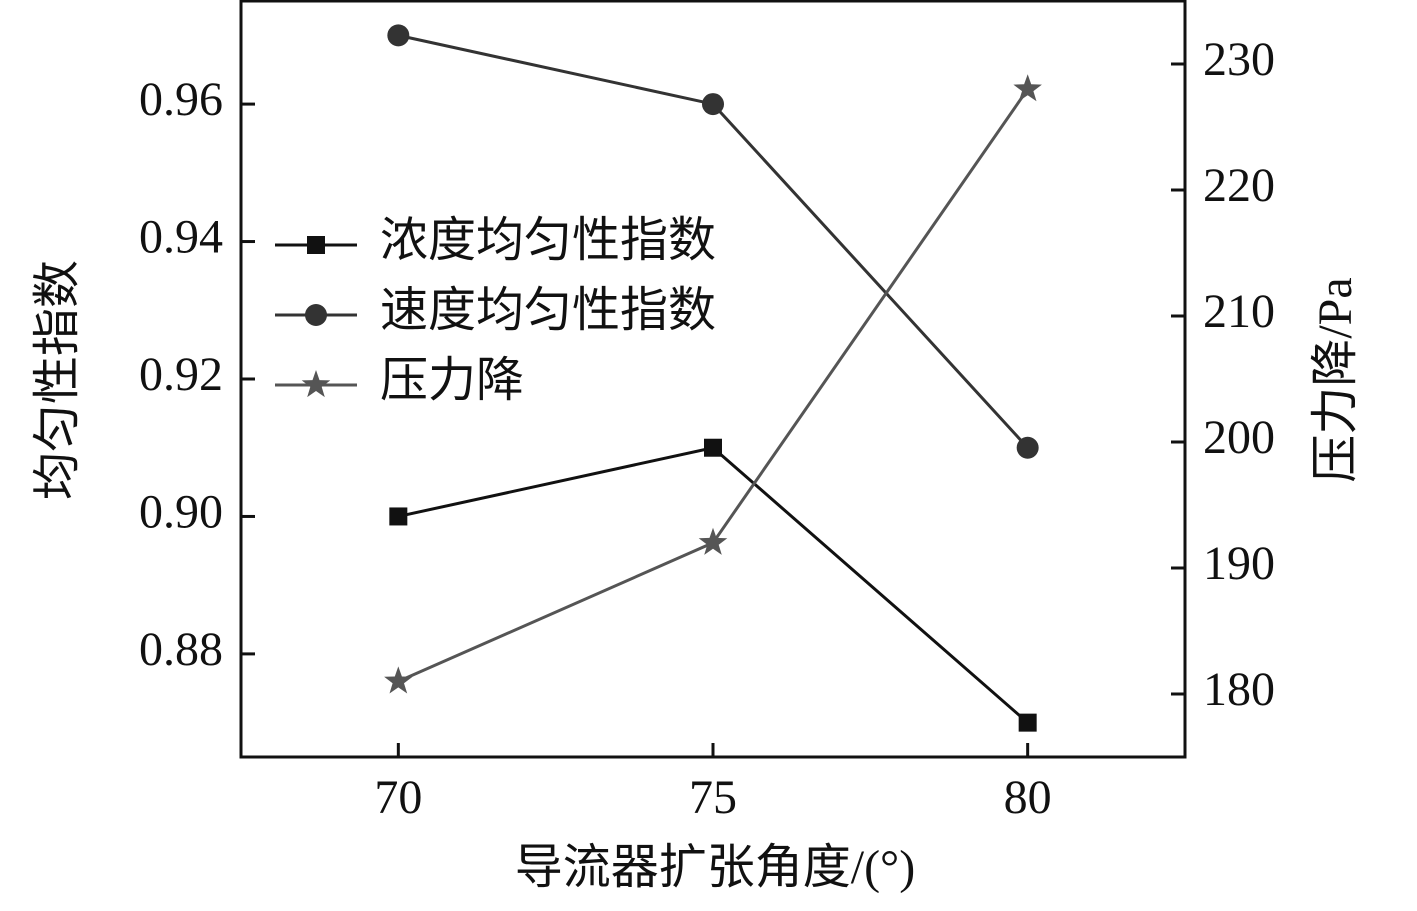  Describe the element at coordinates (1335, 379) in the screenshot. I see `y2-axis-label: 压力降/Pa` at that location.